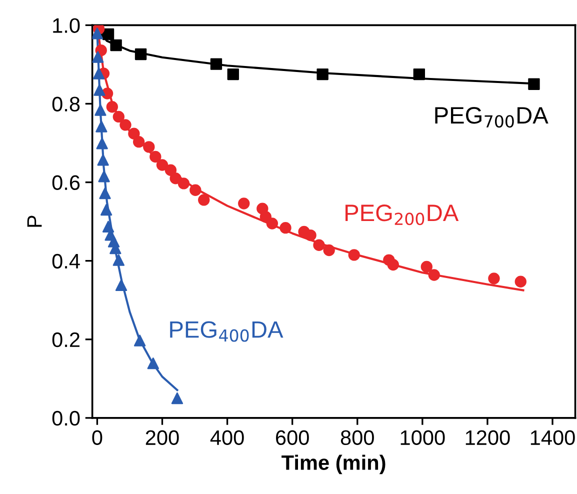  I want to click on x-tick-label: 1200, so click(488, 438).